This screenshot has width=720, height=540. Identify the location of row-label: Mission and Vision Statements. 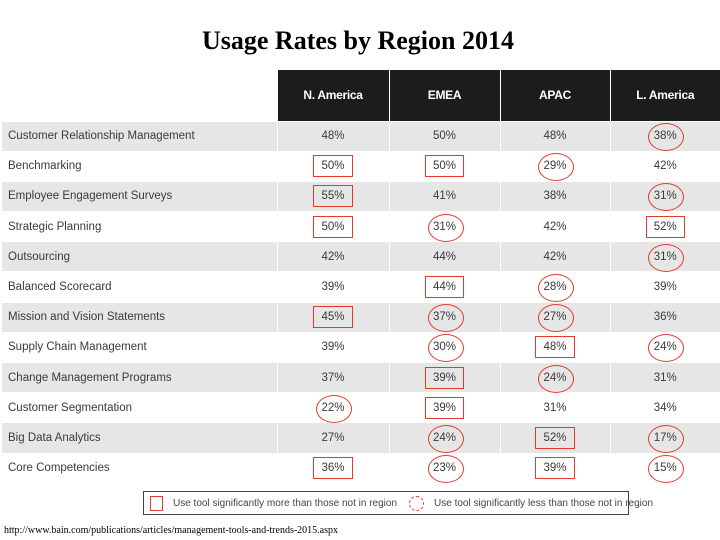
(139, 317).